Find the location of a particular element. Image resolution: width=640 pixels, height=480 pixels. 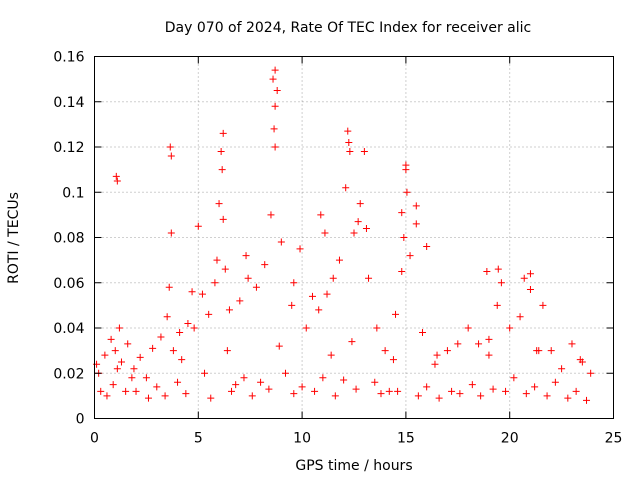

y-tick-label: 0.02 is located at coordinates (68, 374).